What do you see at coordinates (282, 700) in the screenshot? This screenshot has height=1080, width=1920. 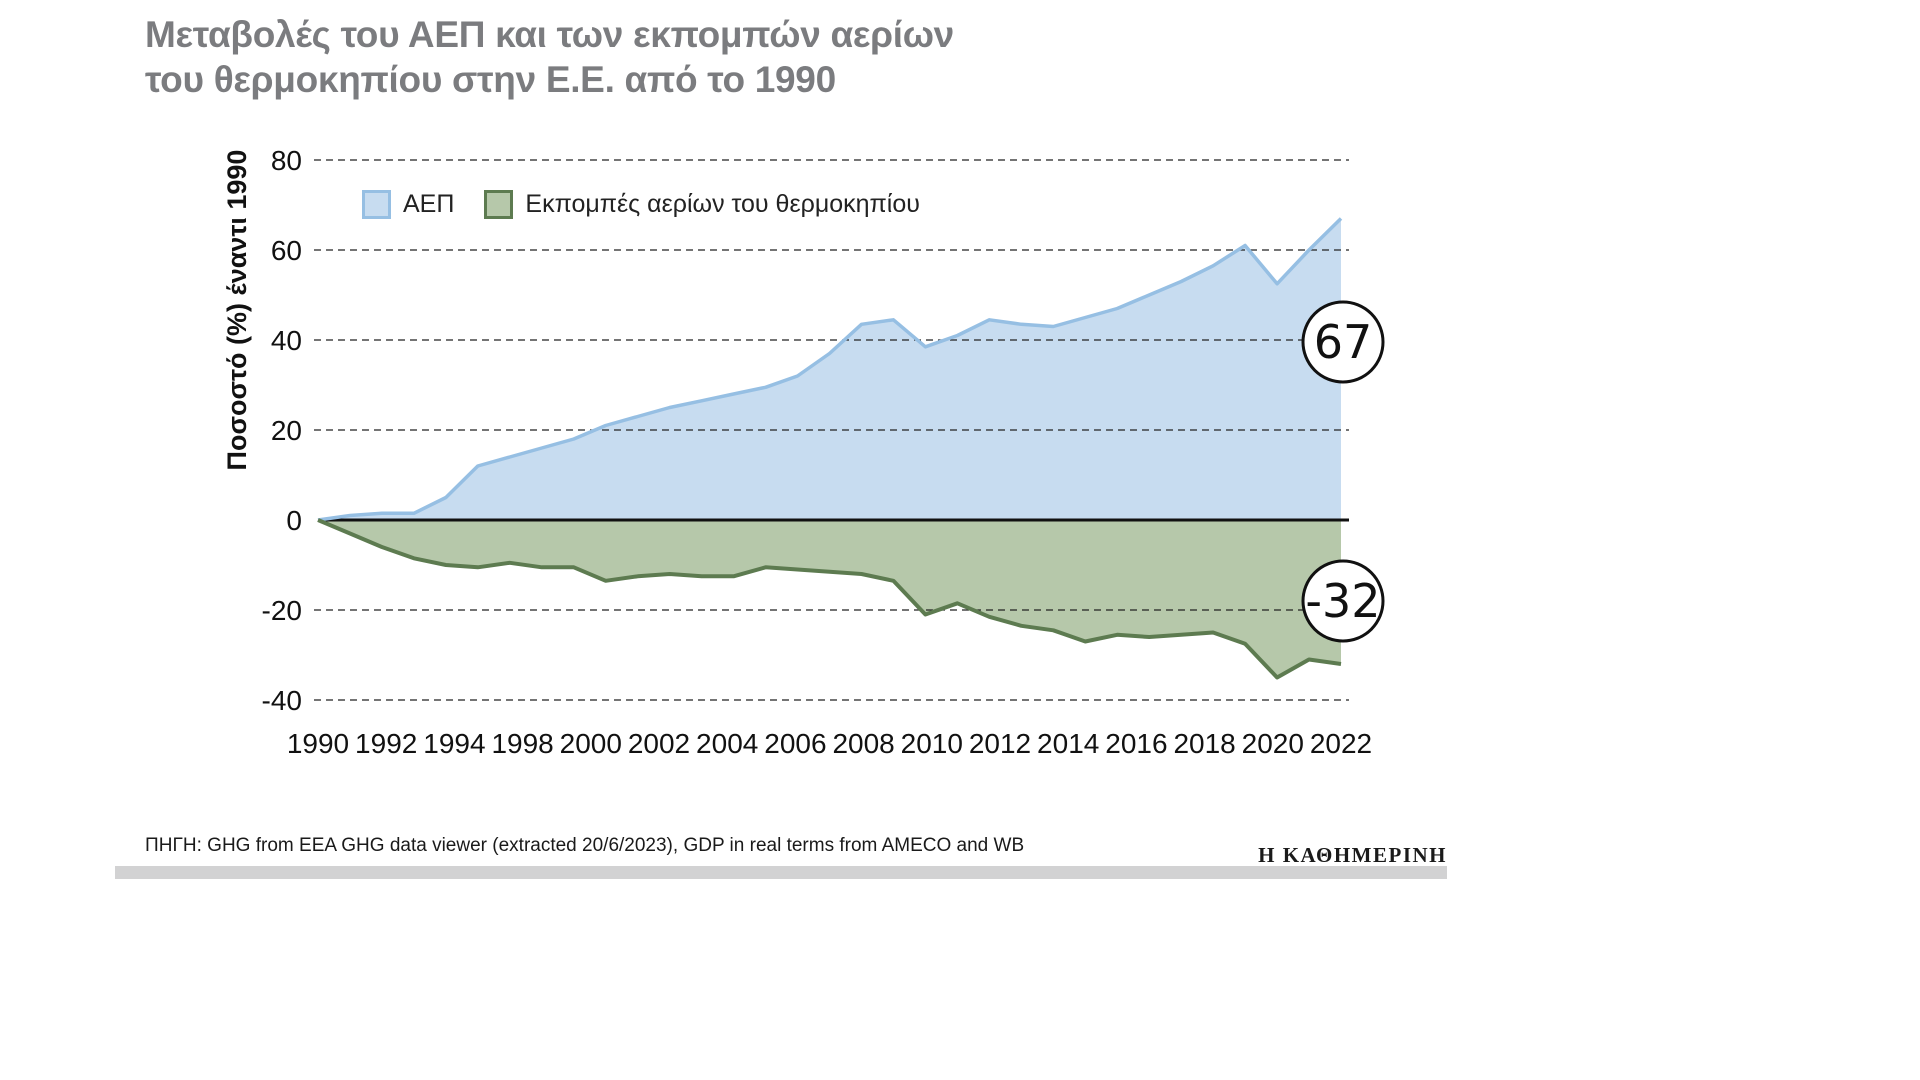 I see `svg-text: -40` at bounding box center [282, 700].